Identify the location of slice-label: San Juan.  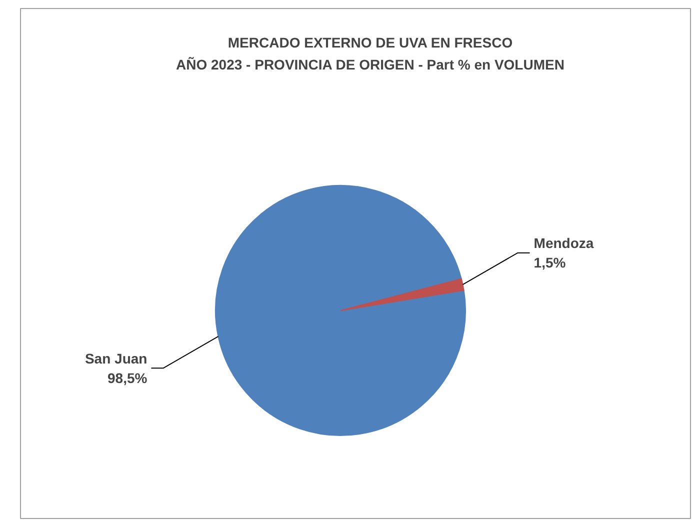
(116, 358).